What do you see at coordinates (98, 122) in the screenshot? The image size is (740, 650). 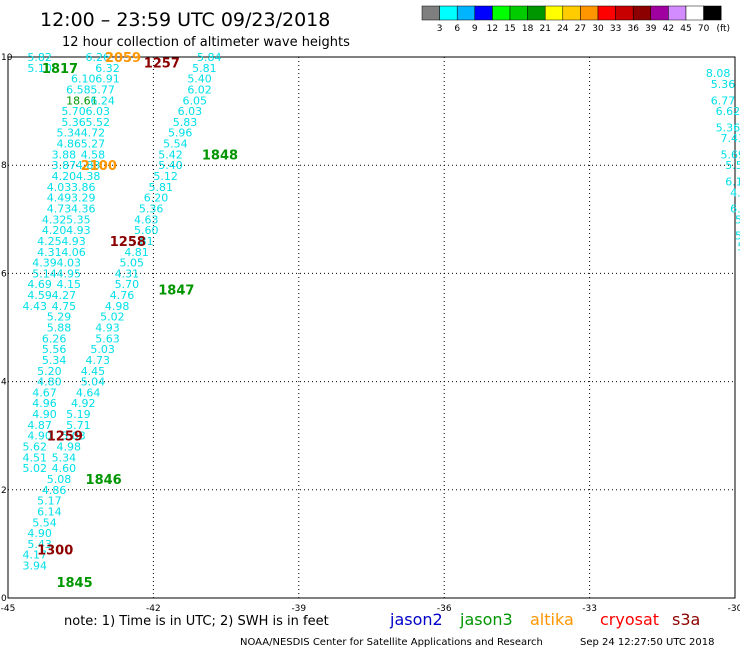 I see `wave-height-label: 5.52` at bounding box center [98, 122].